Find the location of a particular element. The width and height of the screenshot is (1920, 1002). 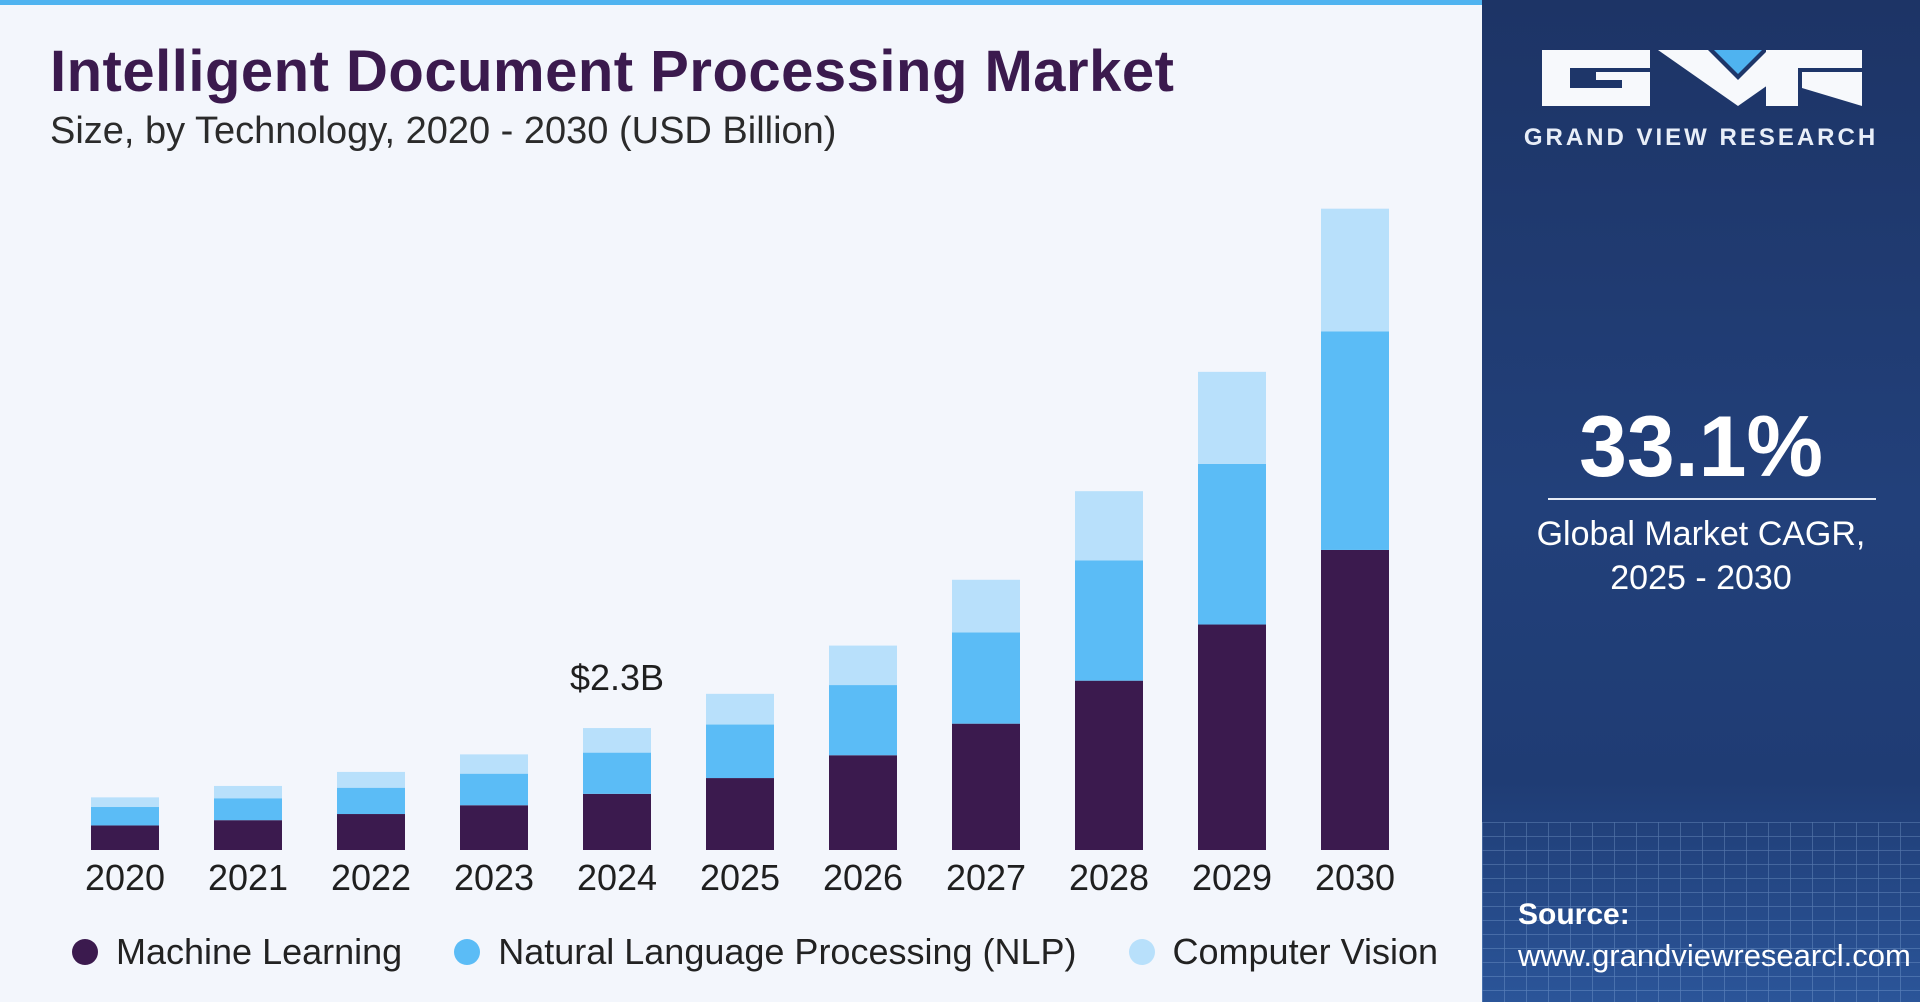

legend-swatch-nlp is located at coordinates (467, 952).